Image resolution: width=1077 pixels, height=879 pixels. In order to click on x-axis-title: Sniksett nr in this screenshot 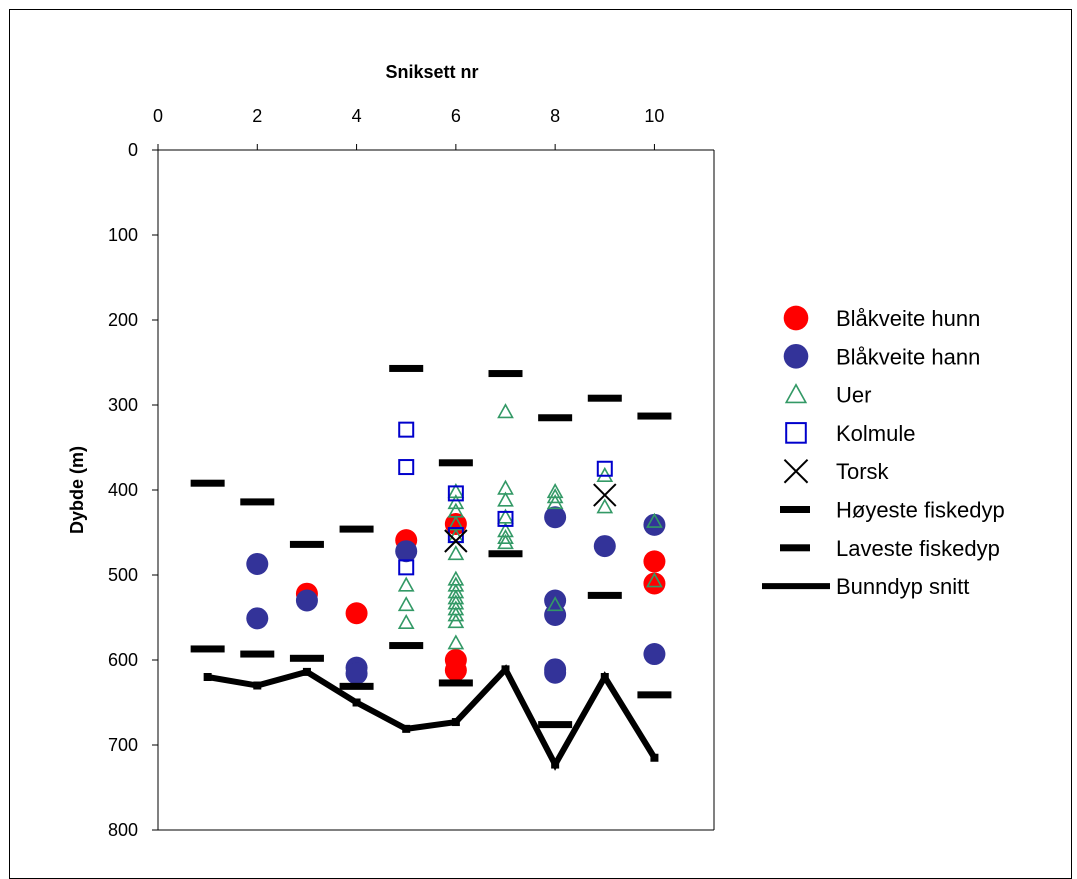, I will do `click(431, 72)`.